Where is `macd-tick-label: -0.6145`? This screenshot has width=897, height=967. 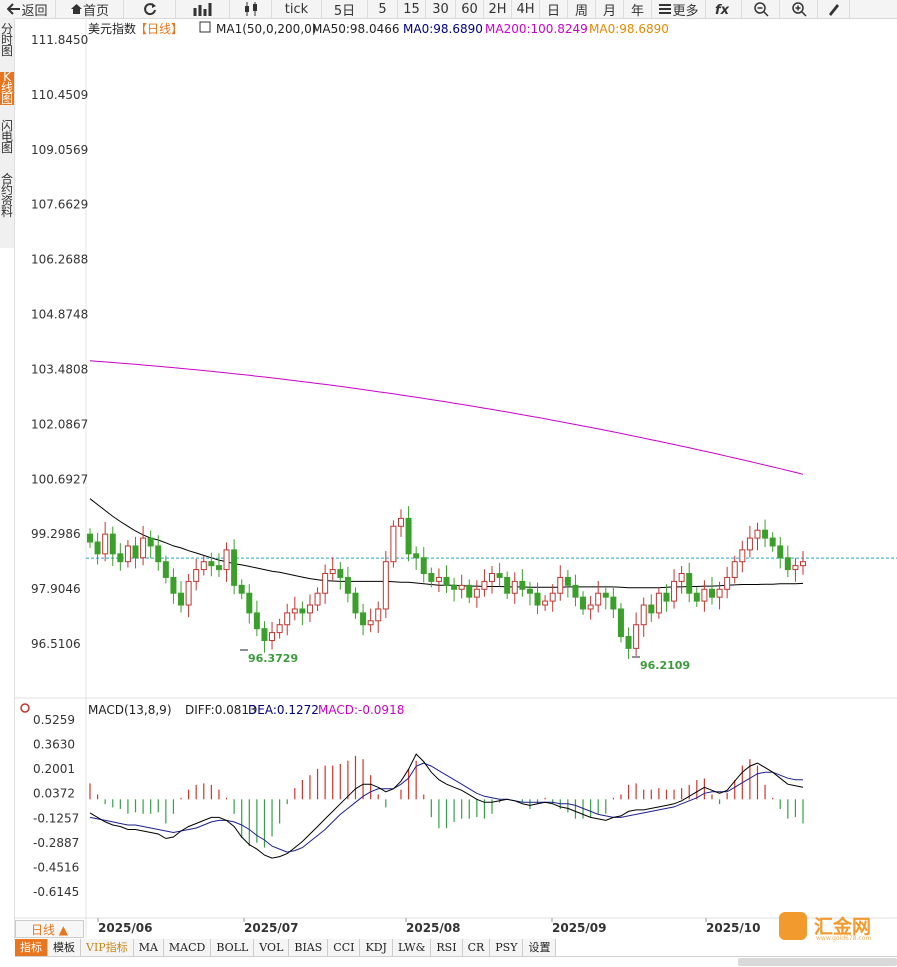 macd-tick-label: -0.6145 is located at coordinates (56, 892).